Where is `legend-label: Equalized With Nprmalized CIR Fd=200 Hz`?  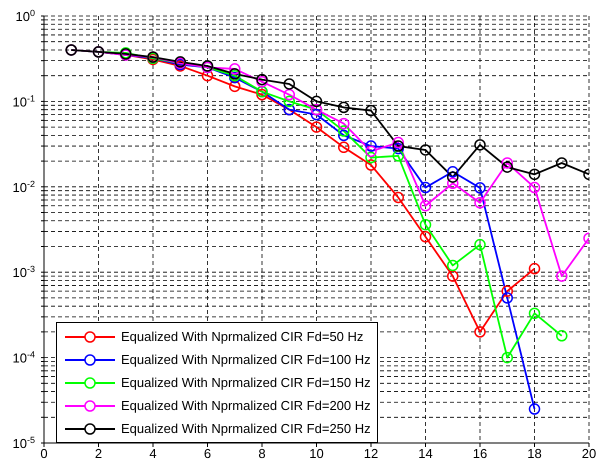
legend-label: Equalized With Nprmalized CIR Fd=200 Hz is located at coordinates (246, 406).